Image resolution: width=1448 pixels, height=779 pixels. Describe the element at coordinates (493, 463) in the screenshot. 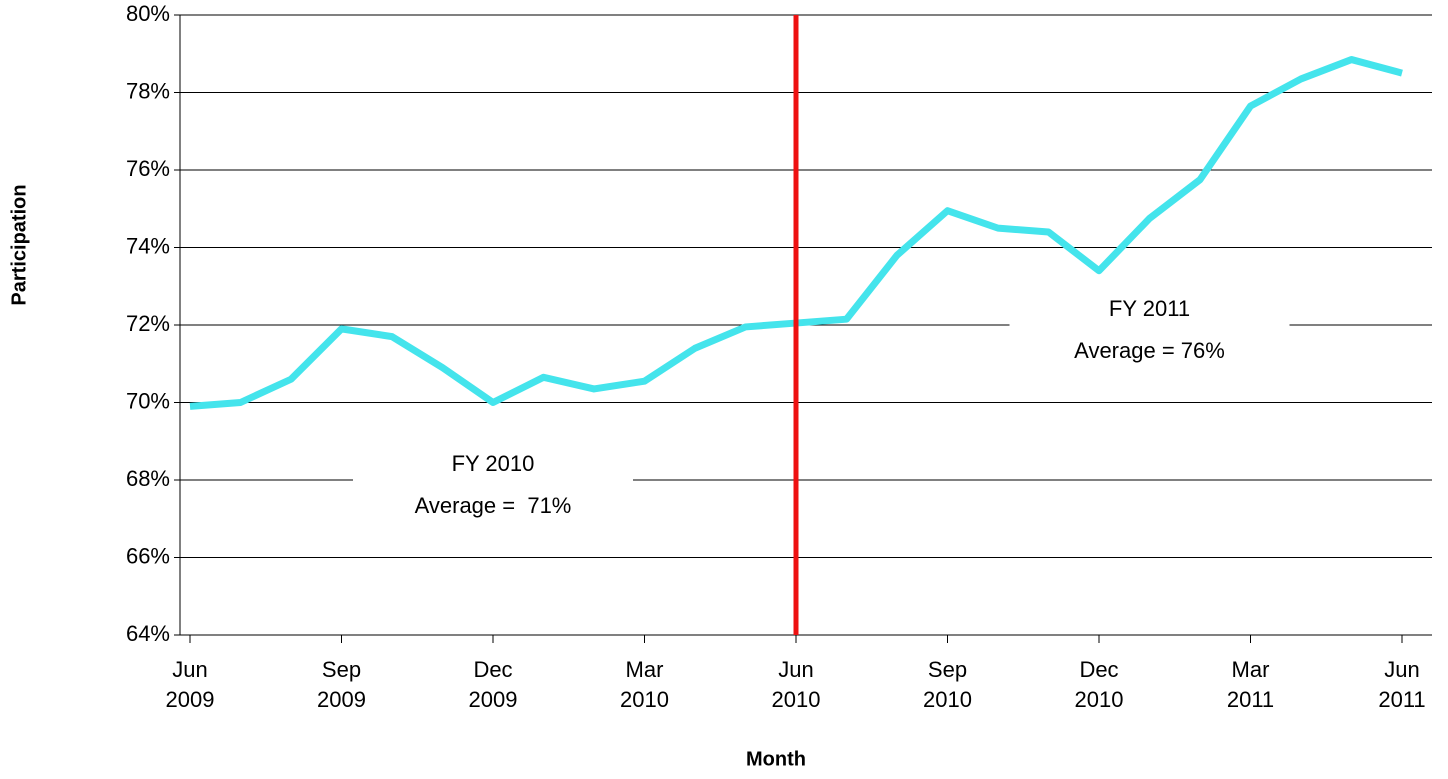

I see `annotation: FY 2010` at that location.